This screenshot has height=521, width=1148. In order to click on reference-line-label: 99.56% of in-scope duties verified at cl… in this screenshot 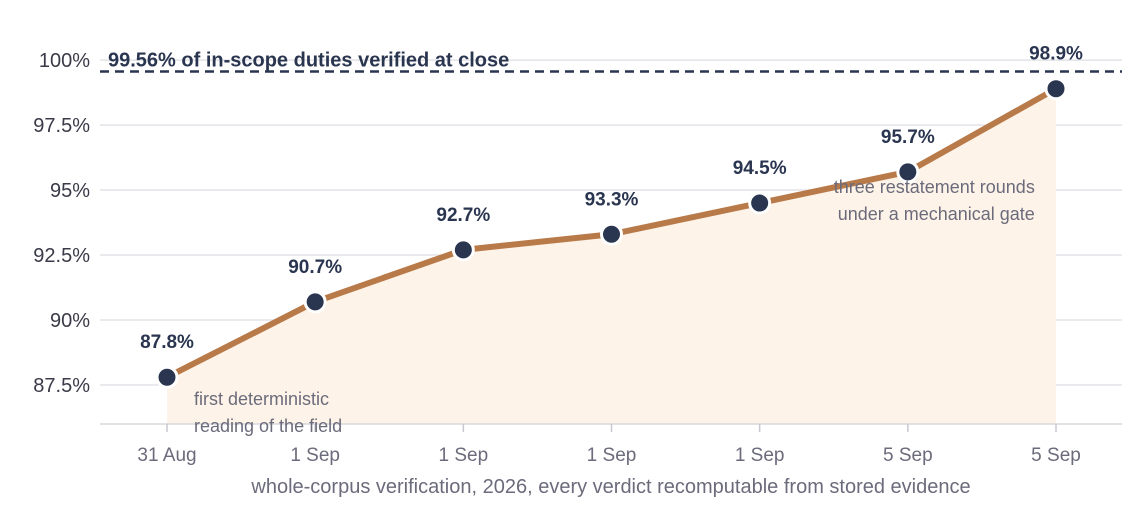, I will do `click(308, 61)`.